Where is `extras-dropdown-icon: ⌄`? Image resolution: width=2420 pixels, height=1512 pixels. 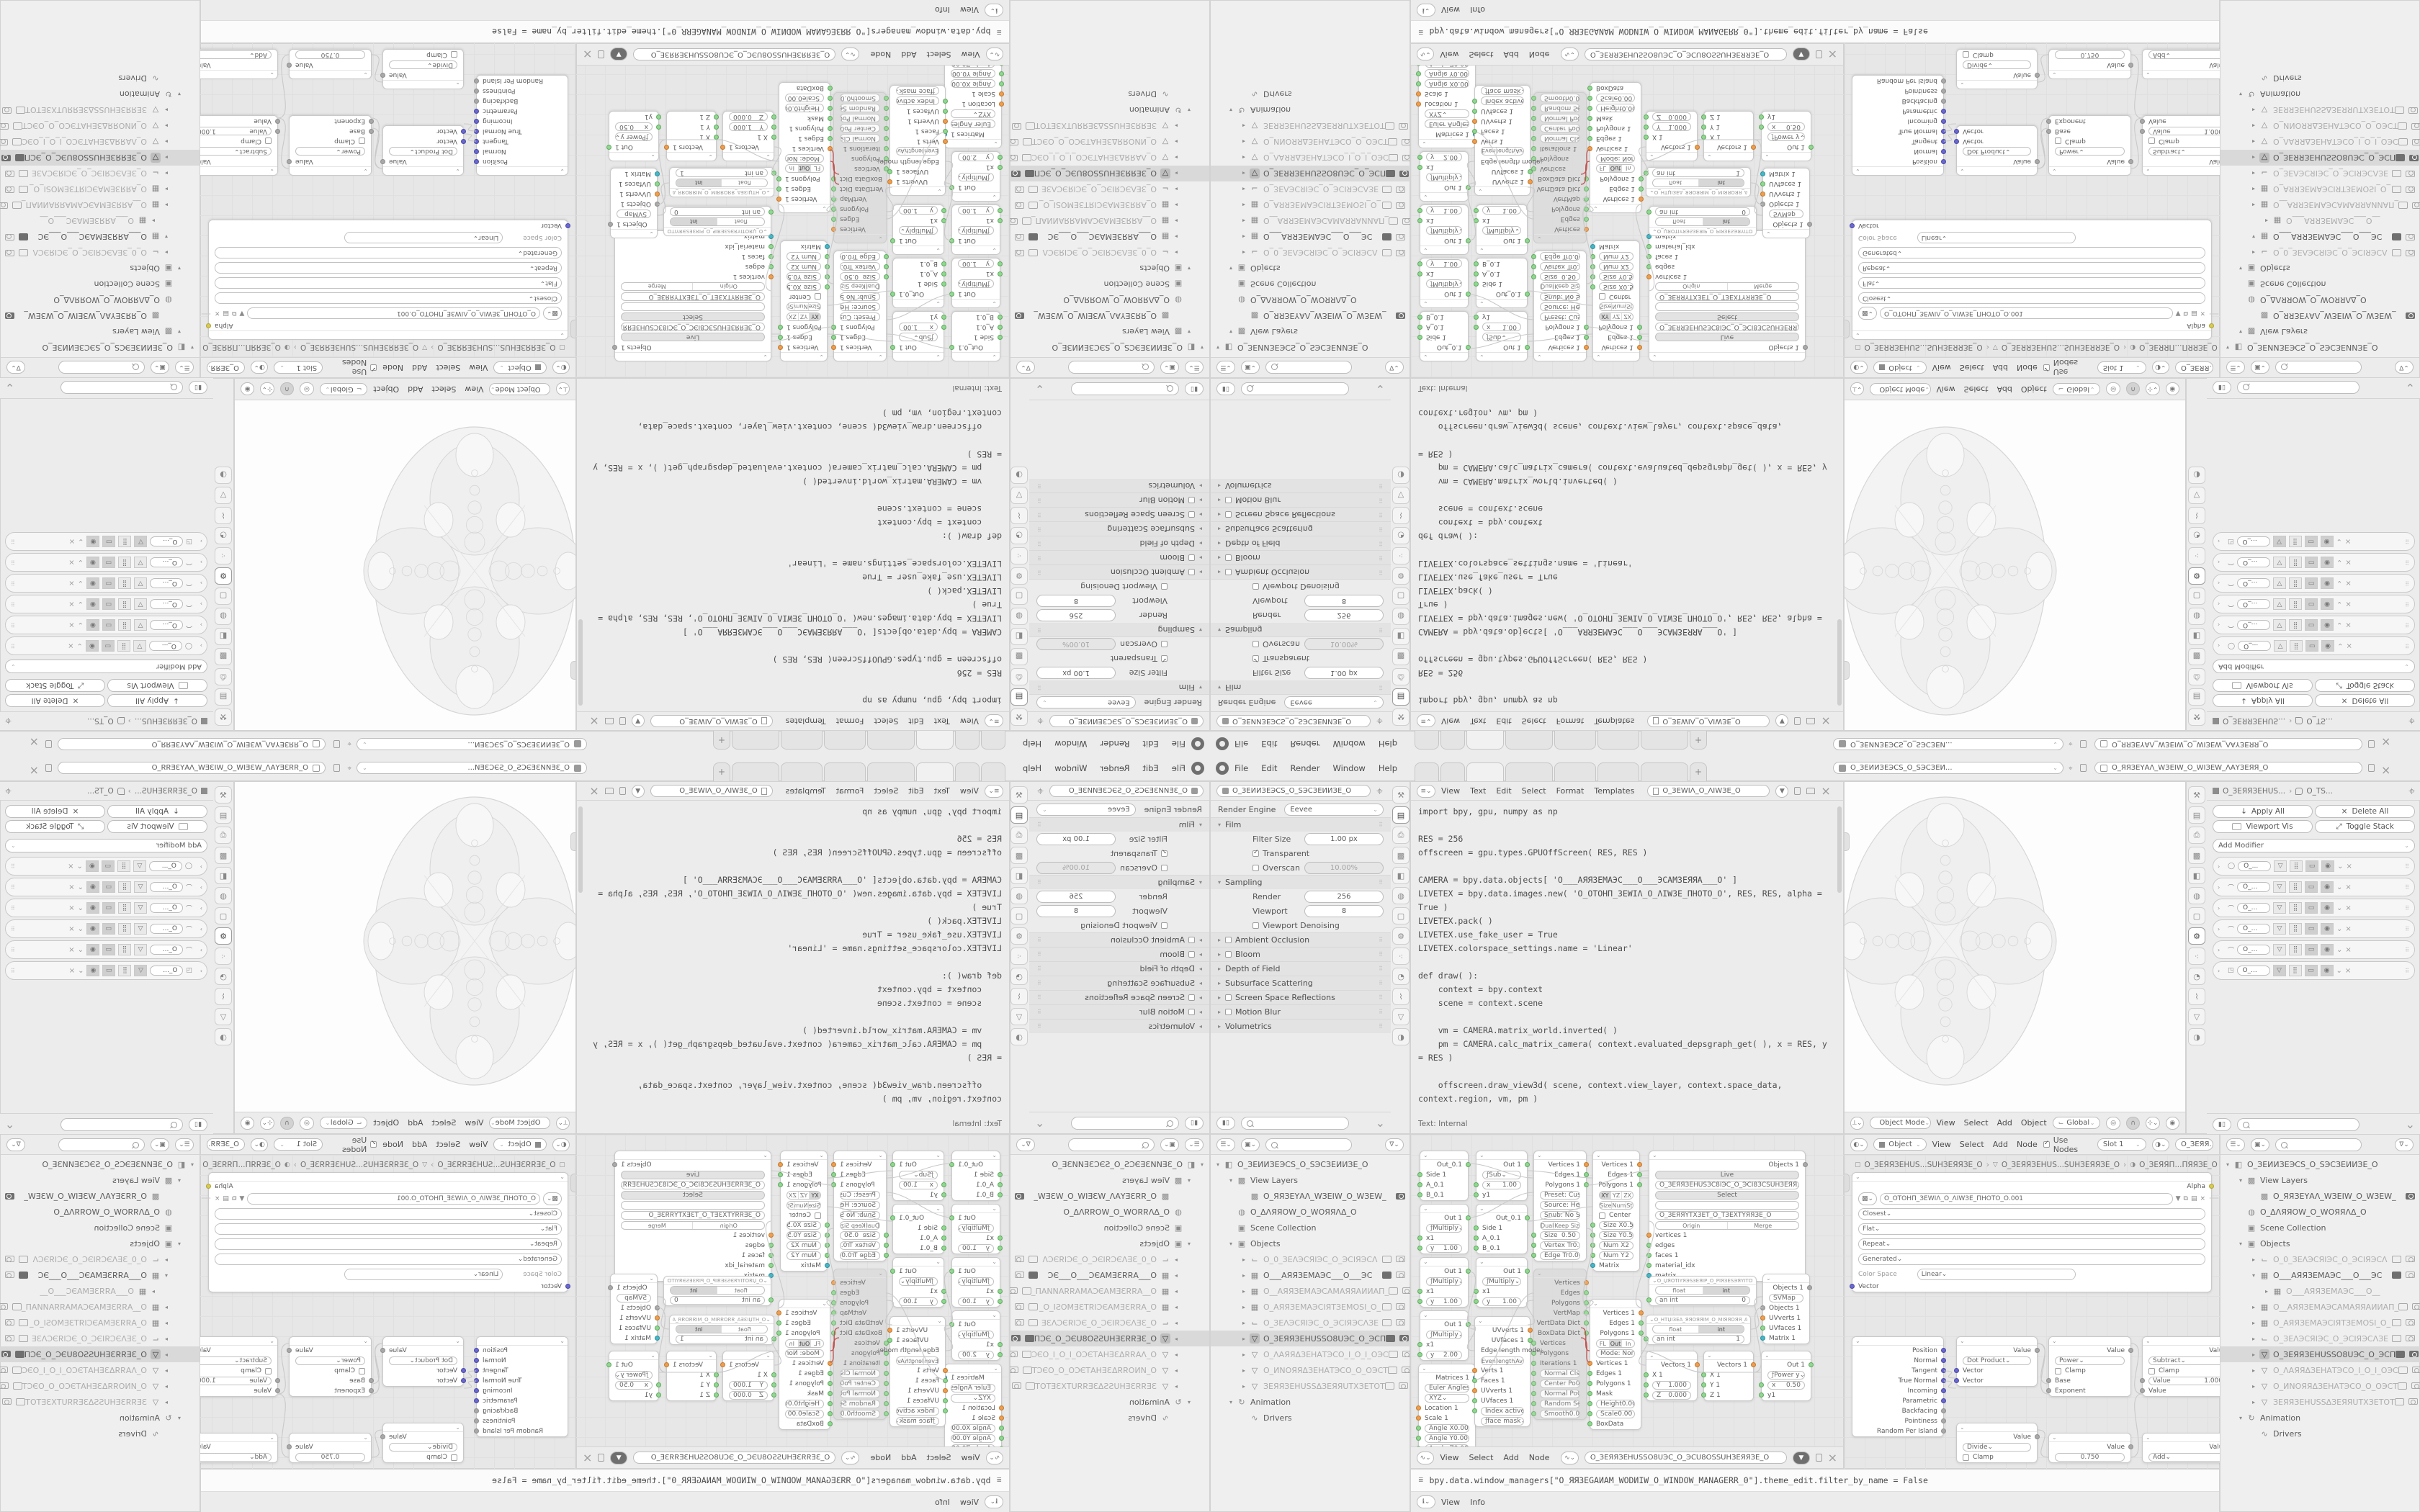 extras-dropdown-icon: ⌄ is located at coordinates (80, 604).